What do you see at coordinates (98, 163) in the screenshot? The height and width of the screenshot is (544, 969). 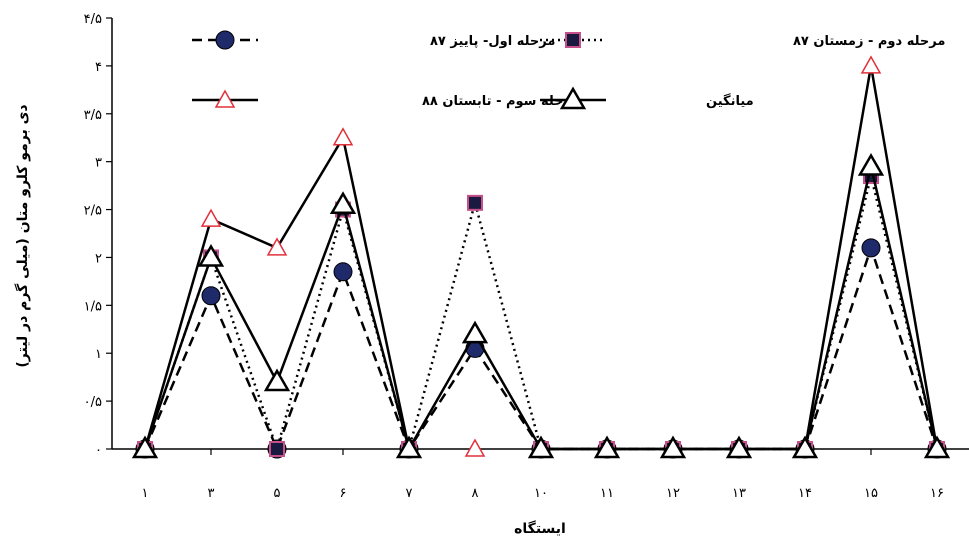 I see `y-tick-label: ۳` at bounding box center [98, 163].